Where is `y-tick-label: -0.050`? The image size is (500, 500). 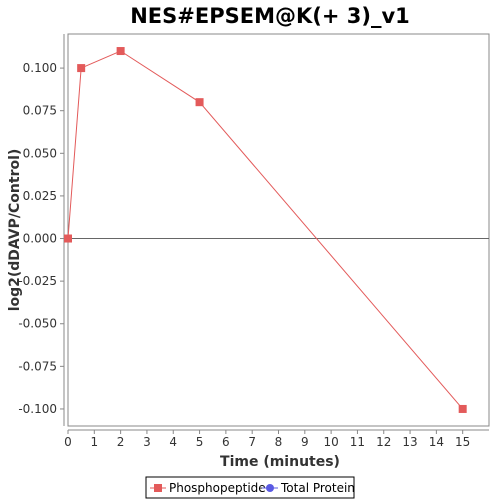
y-tick-label: -0.050 is located at coordinates (37, 324).